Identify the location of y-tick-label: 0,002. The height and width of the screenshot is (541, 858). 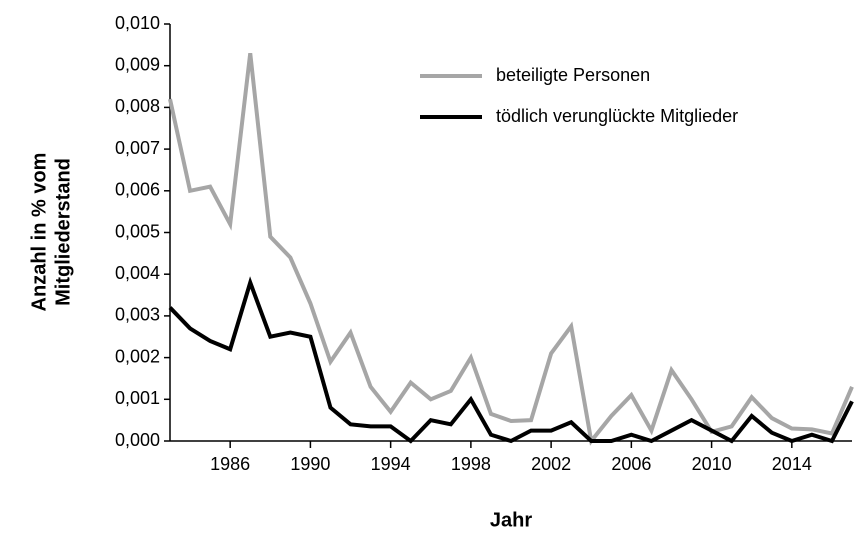
(137, 356).